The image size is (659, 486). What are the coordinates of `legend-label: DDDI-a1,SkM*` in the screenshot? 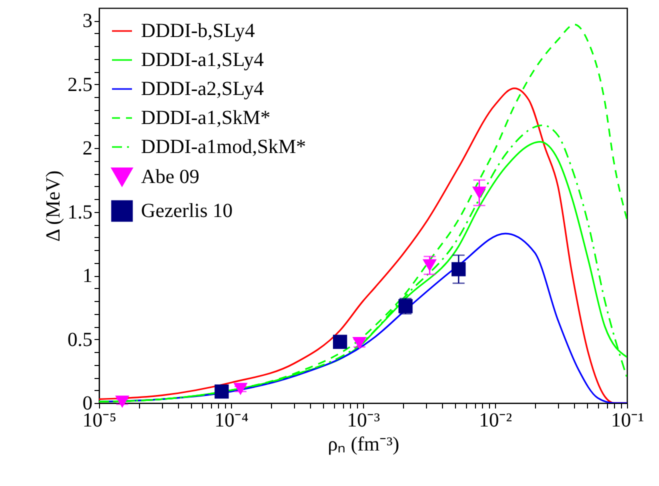 It's located at (205, 118).